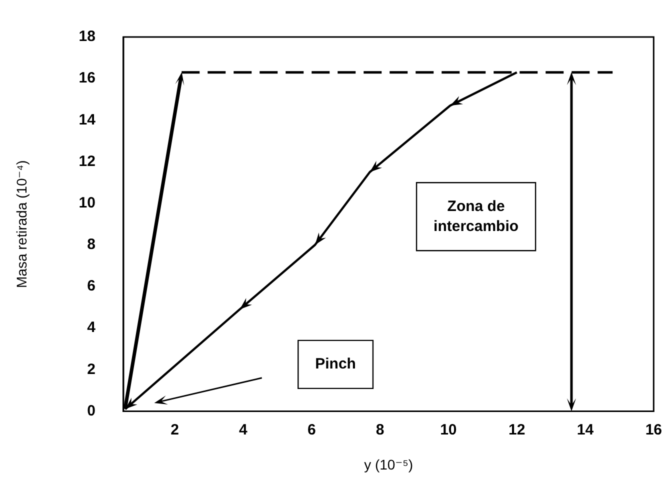 The height and width of the screenshot is (488, 672). I want to click on y-tick-label: 12, so click(87, 161).